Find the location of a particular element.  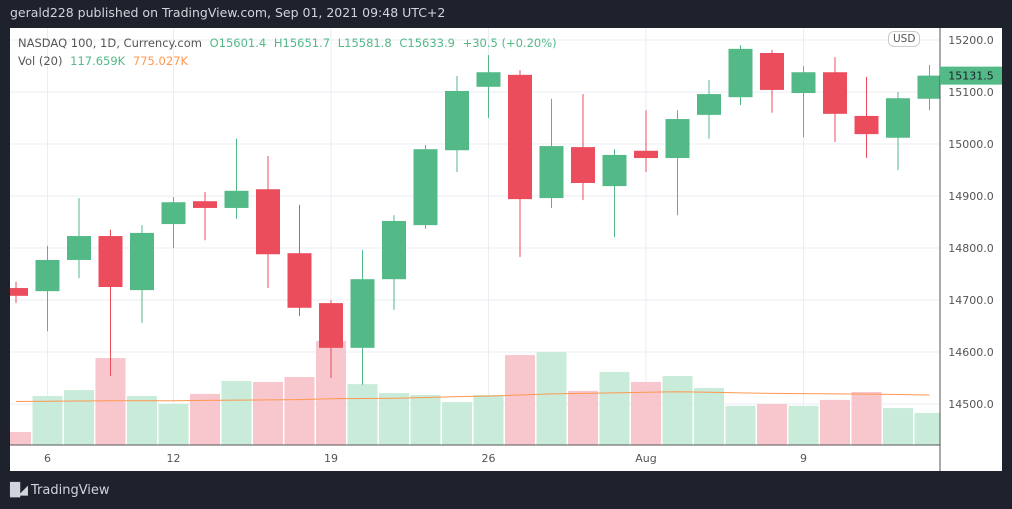

date-tick-label: 9 is located at coordinates (803, 458).